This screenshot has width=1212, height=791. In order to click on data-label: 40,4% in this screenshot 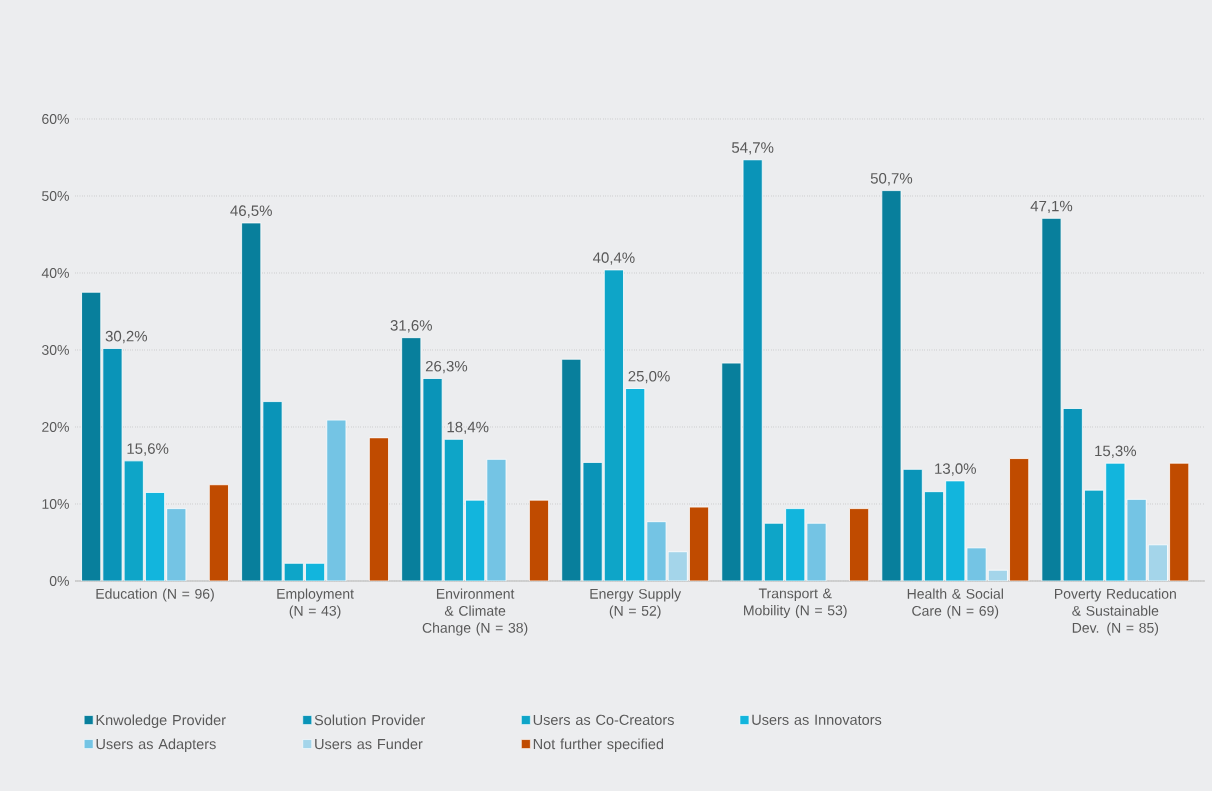, I will do `click(613, 258)`.